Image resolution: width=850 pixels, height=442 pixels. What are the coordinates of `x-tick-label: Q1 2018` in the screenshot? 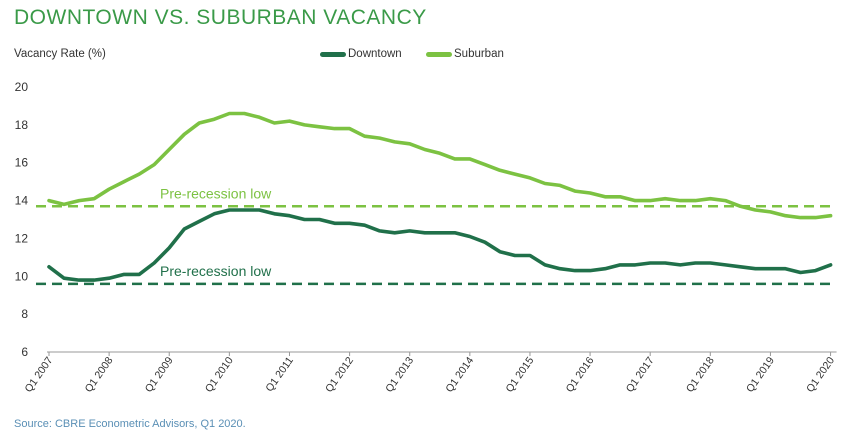 It's located at (700, 375).